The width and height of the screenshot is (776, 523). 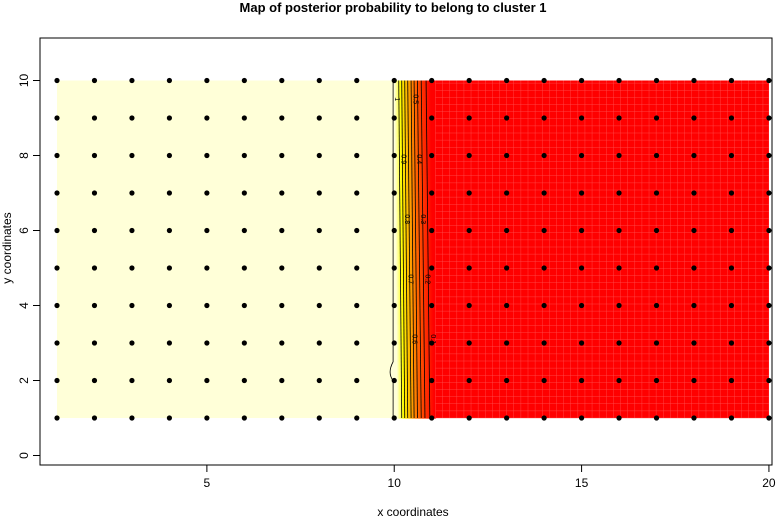 What do you see at coordinates (24, 455) in the screenshot?
I see `y-tick-label: 0` at bounding box center [24, 455].